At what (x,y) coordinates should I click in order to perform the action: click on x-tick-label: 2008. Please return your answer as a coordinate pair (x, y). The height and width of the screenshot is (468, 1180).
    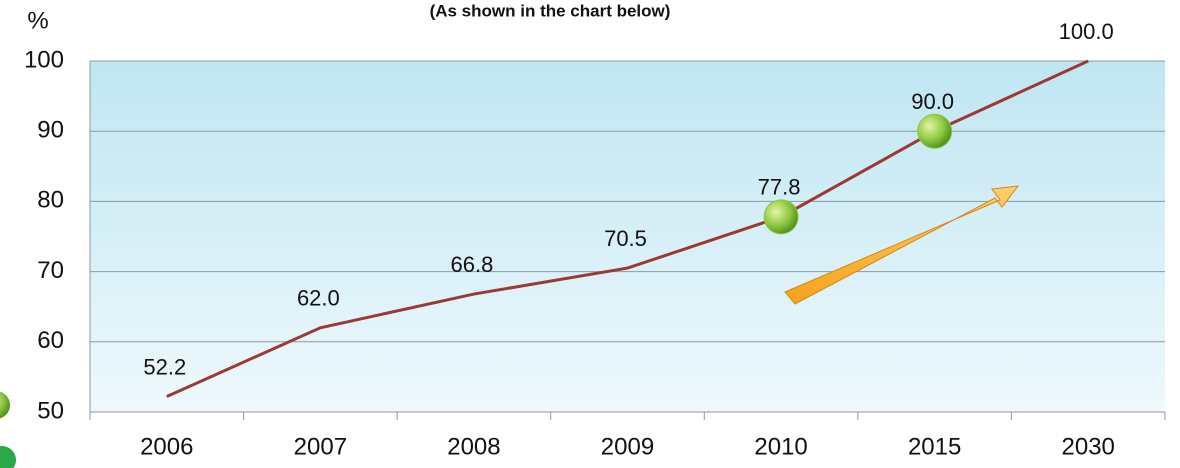
    Looking at the image, I should click on (473, 446).